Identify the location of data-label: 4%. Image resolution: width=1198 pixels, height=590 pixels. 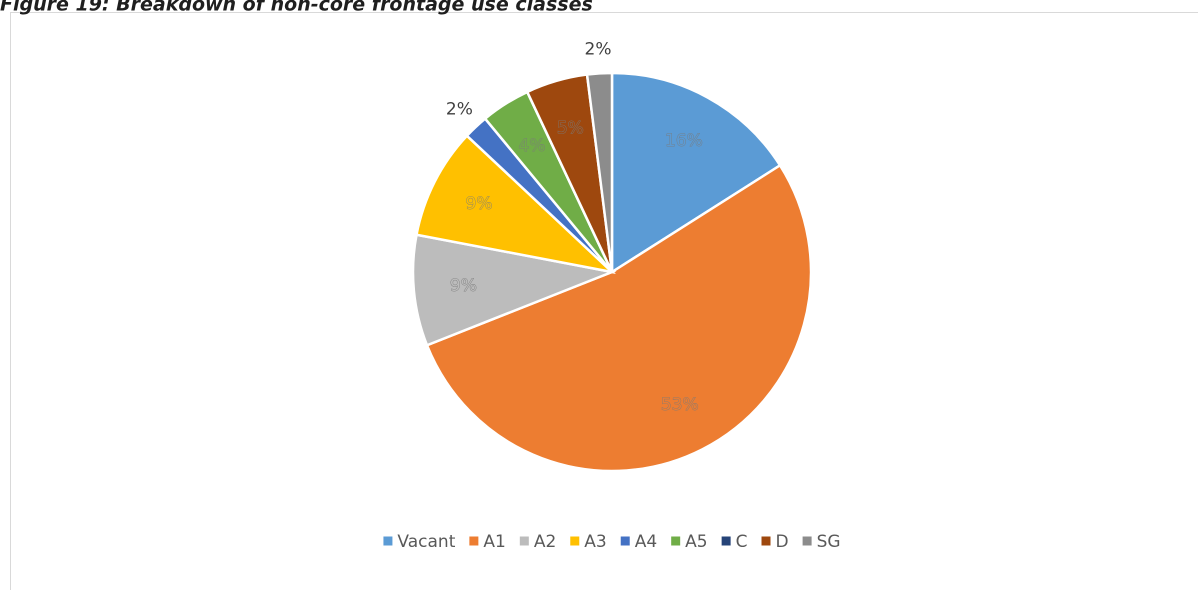
(532, 146).